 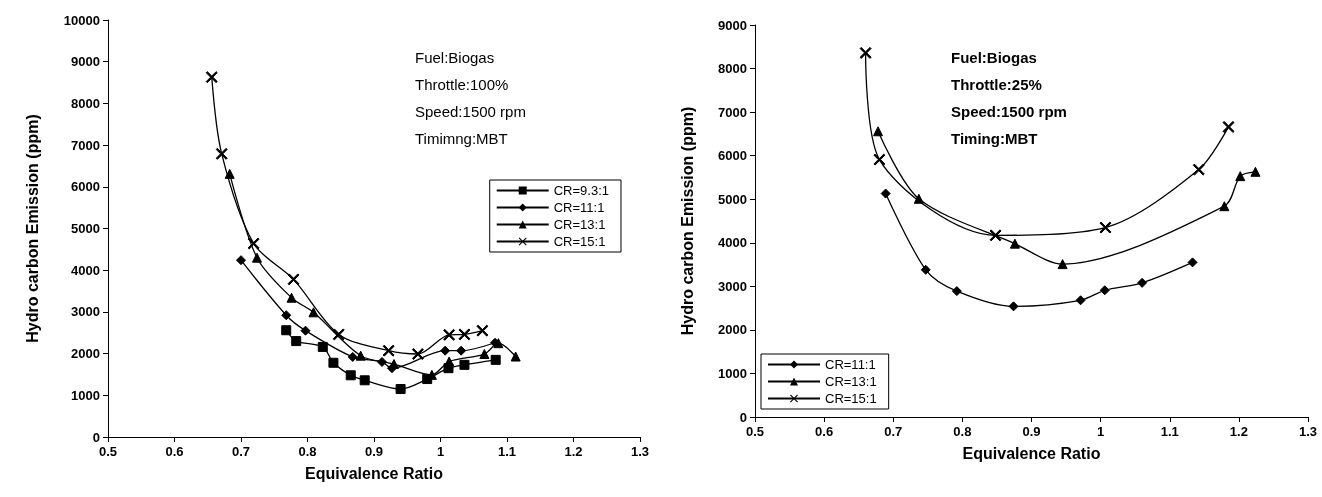 What do you see at coordinates (581, 190) in the screenshot?
I see `legend-label: CR=9.3:1` at bounding box center [581, 190].